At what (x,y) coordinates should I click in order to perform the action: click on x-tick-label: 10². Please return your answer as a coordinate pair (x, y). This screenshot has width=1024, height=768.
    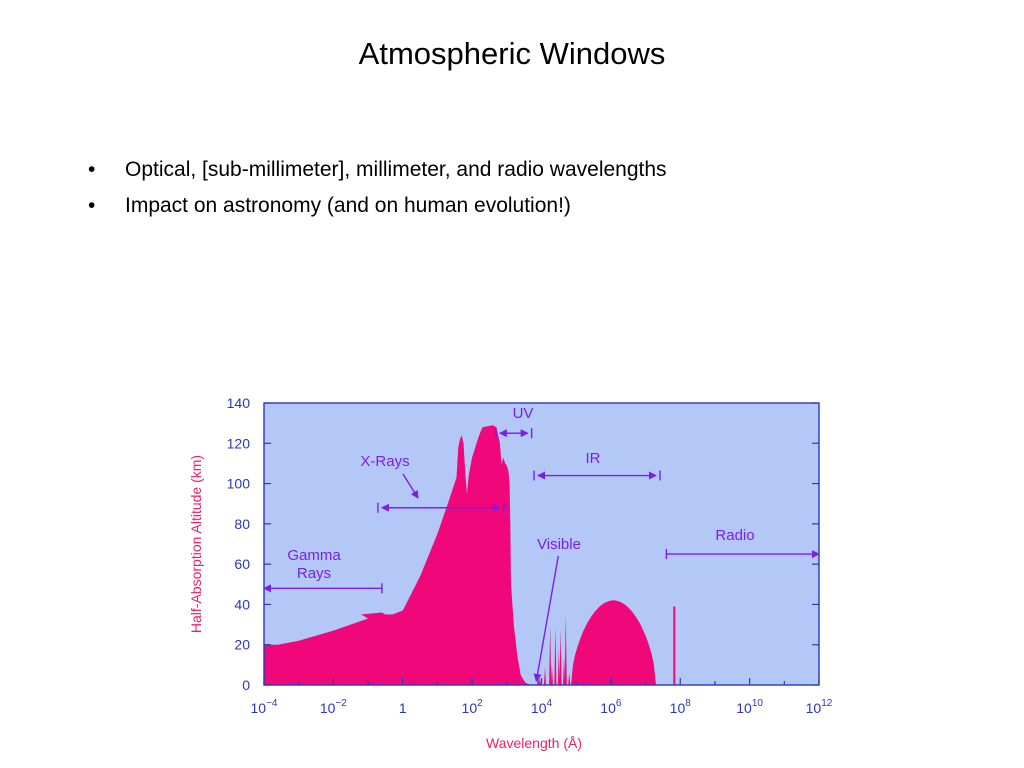
    Looking at the image, I should click on (473, 707).